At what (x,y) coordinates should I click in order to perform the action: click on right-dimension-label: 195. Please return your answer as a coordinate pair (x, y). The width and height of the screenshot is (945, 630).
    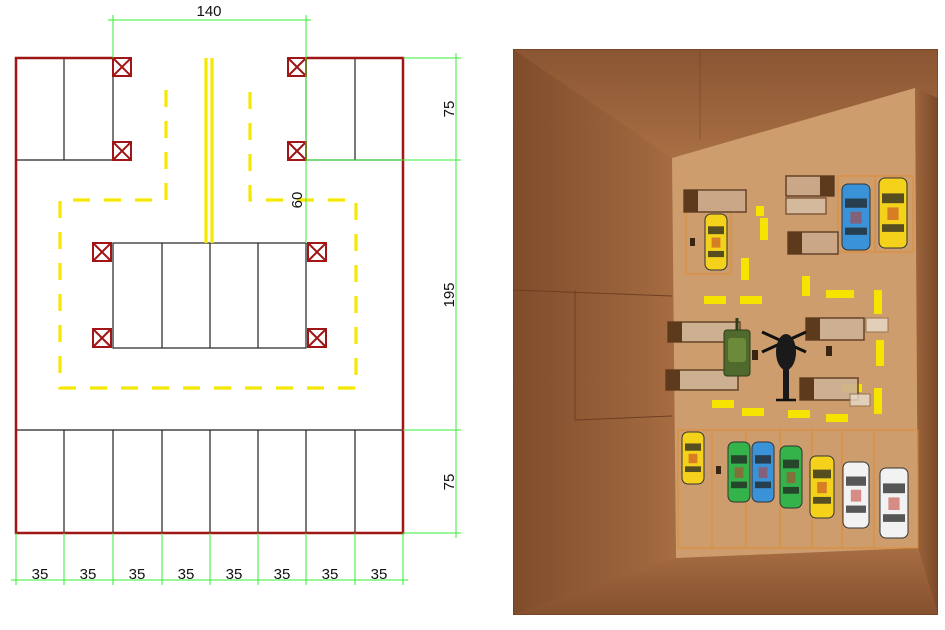
    Looking at the image, I should click on (449, 294).